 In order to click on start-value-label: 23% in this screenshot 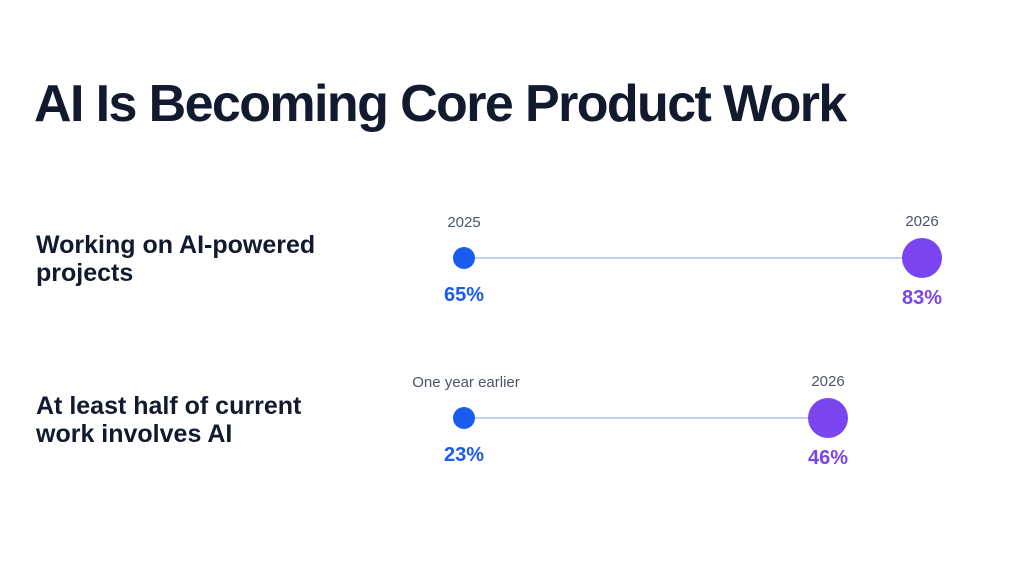, I will do `click(464, 455)`.